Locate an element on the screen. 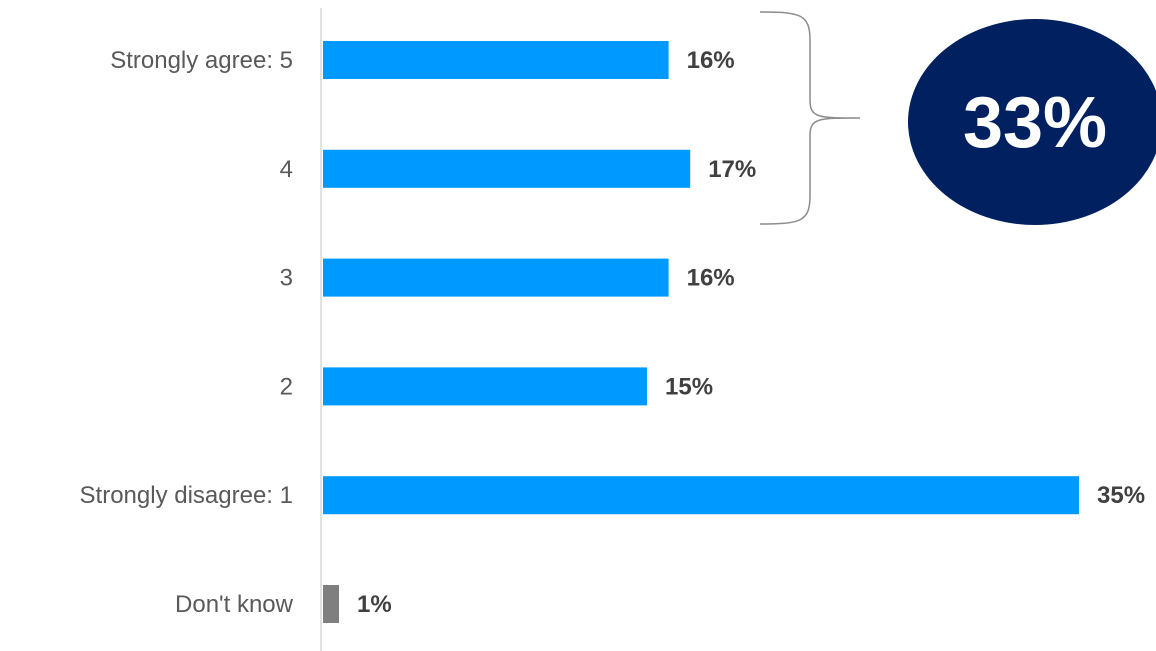 The height and width of the screenshot is (651, 1156). value-label-4: 35% is located at coordinates (1121, 495).